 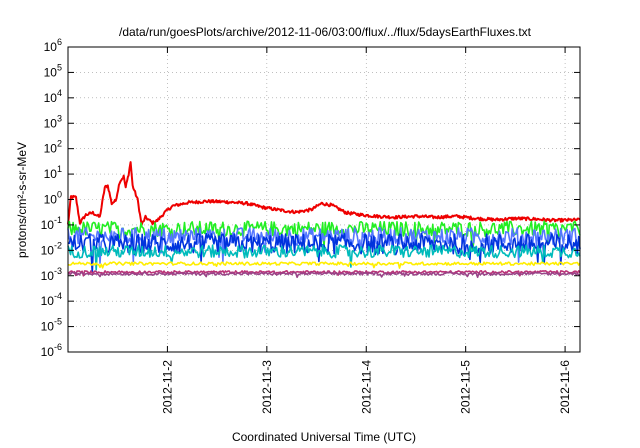 I want to click on y-tick-label: 10⁻⁵, so click(x=51, y=325).